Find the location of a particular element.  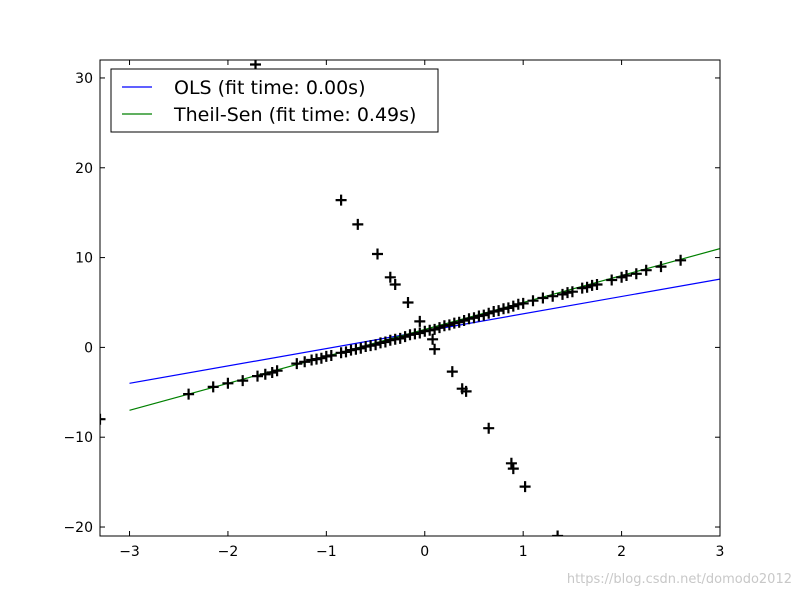

y-tick-label: 20 is located at coordinates (84, 169).